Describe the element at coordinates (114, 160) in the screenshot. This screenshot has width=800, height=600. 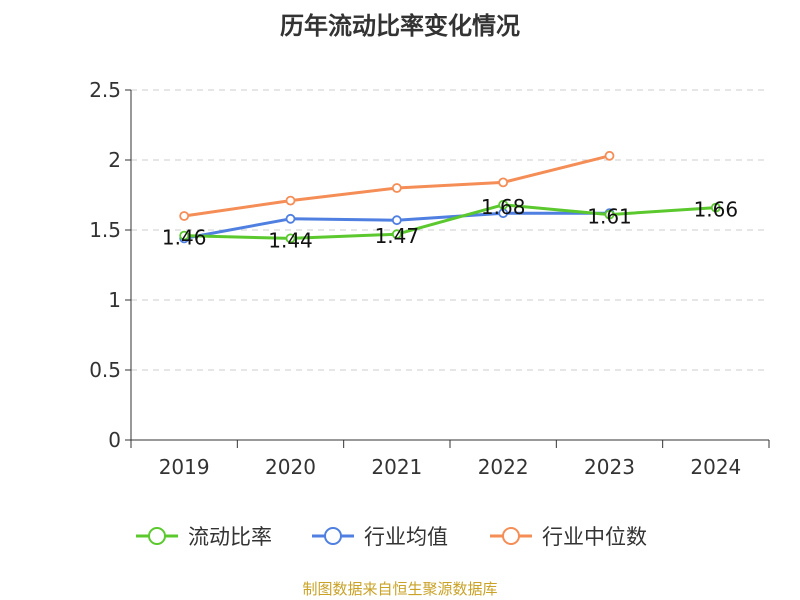
I see `y-tick-label: 2` at that location.